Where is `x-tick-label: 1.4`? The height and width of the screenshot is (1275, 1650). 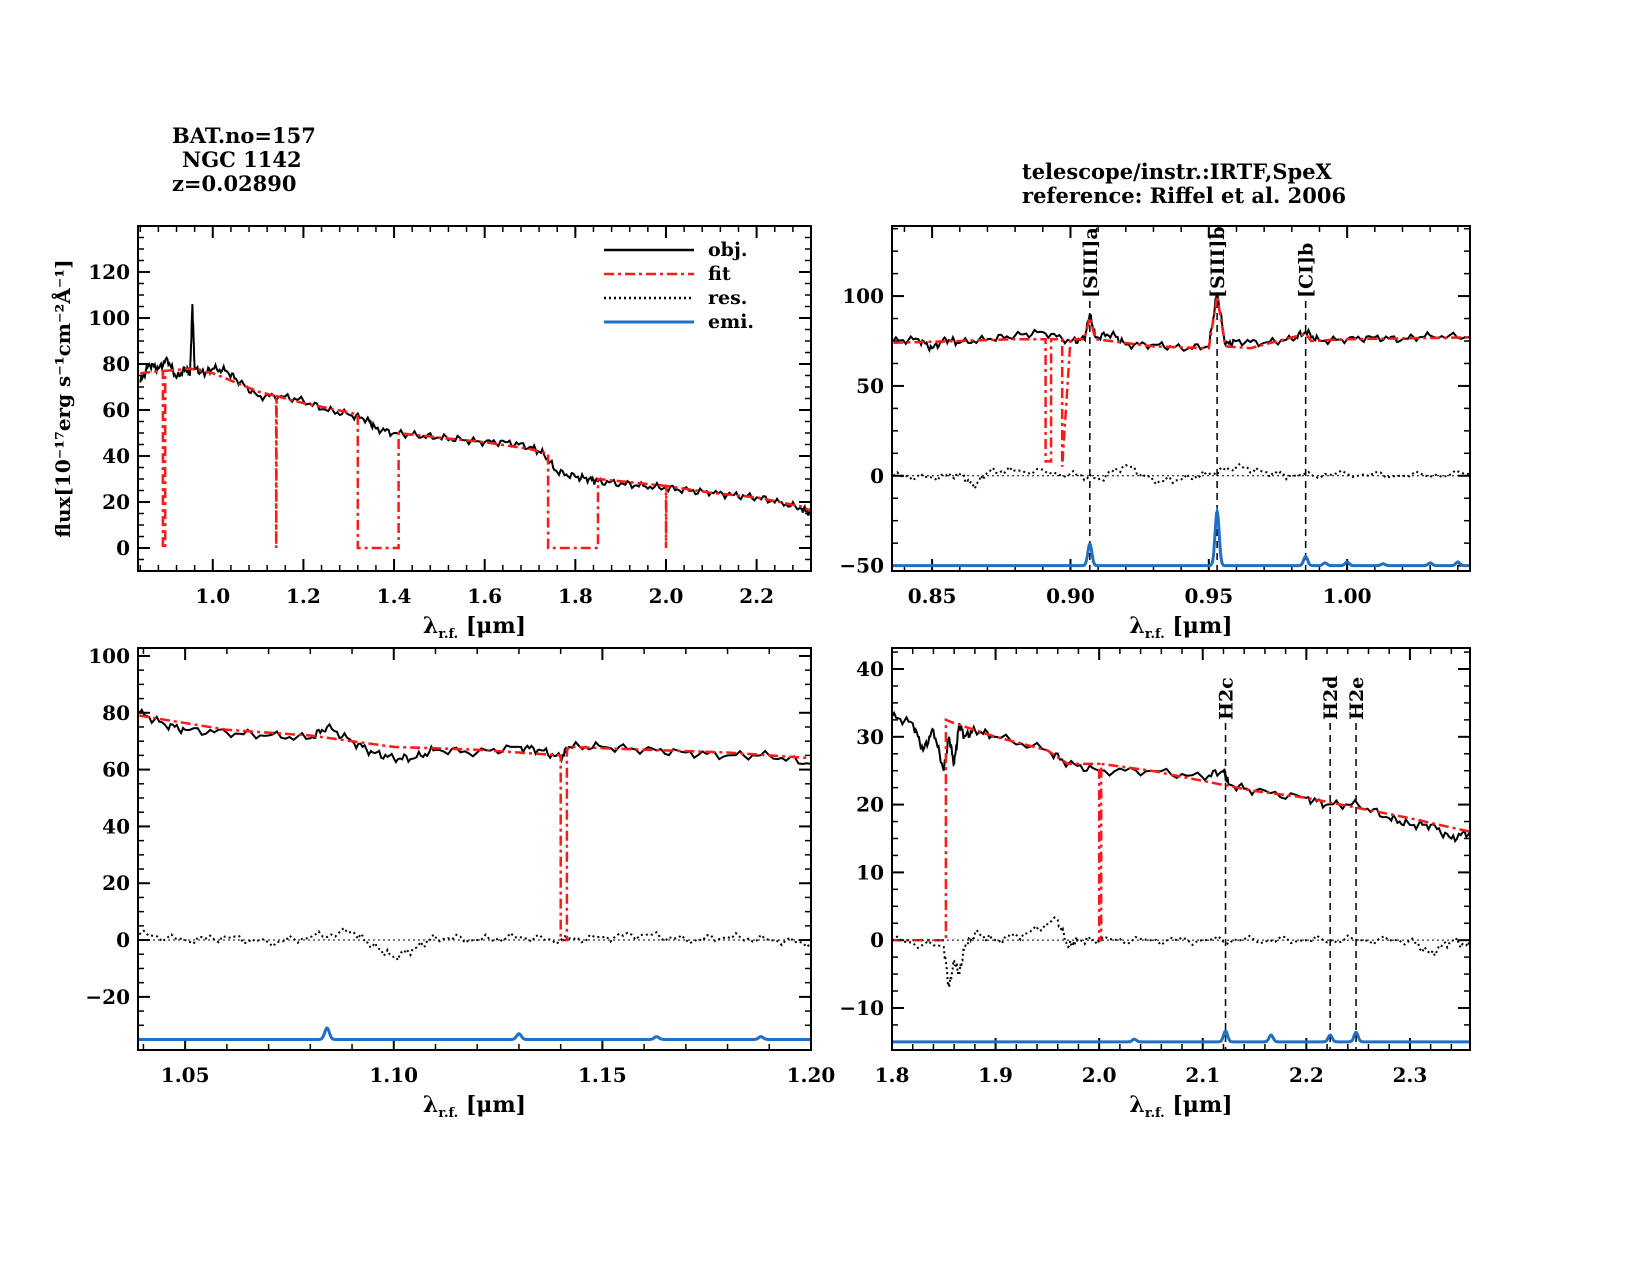 x-tick-label: 1.4 is located at coordinates (394, 596).